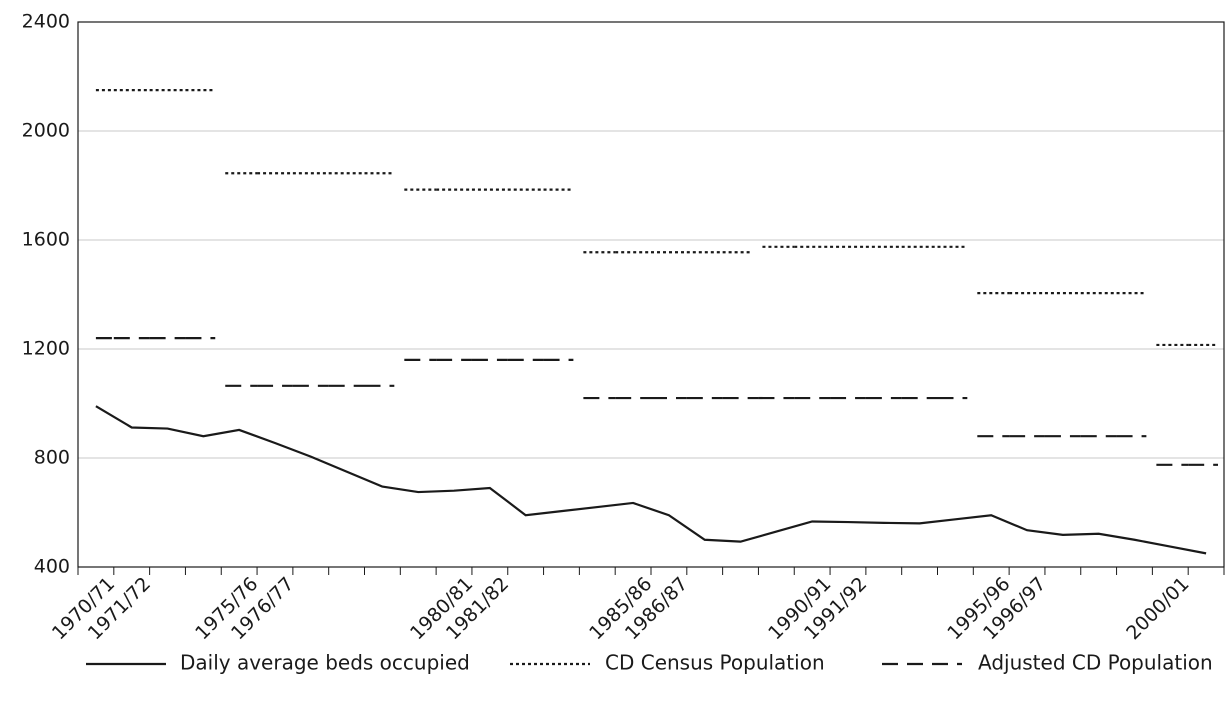  I want to click on y-tick-label: 800, so click(52, 458).